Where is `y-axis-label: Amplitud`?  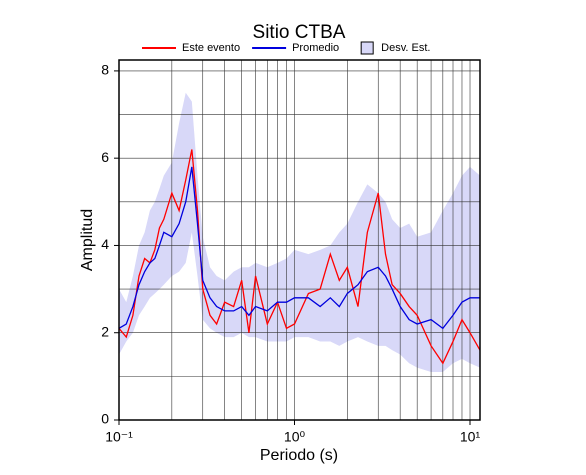
y-axis-label: Amplitud is located at coordinates (87, 240).